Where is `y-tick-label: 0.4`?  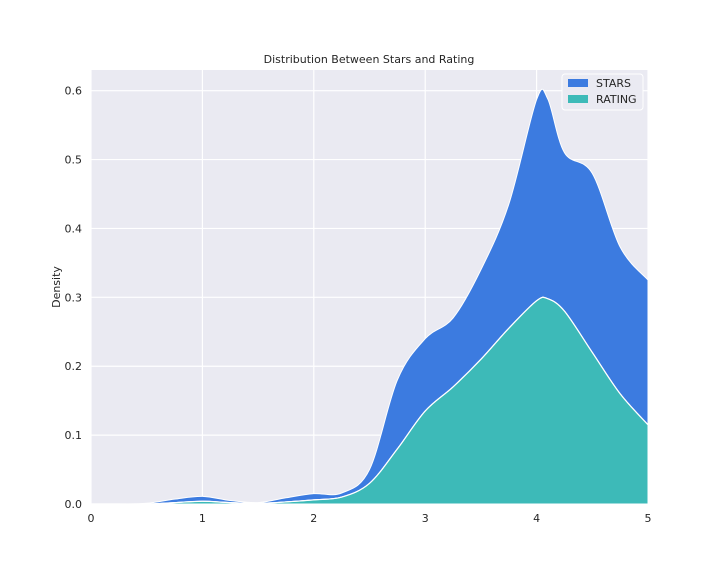
y-tick-label: 0.4 is located at coordinates (74, 228).